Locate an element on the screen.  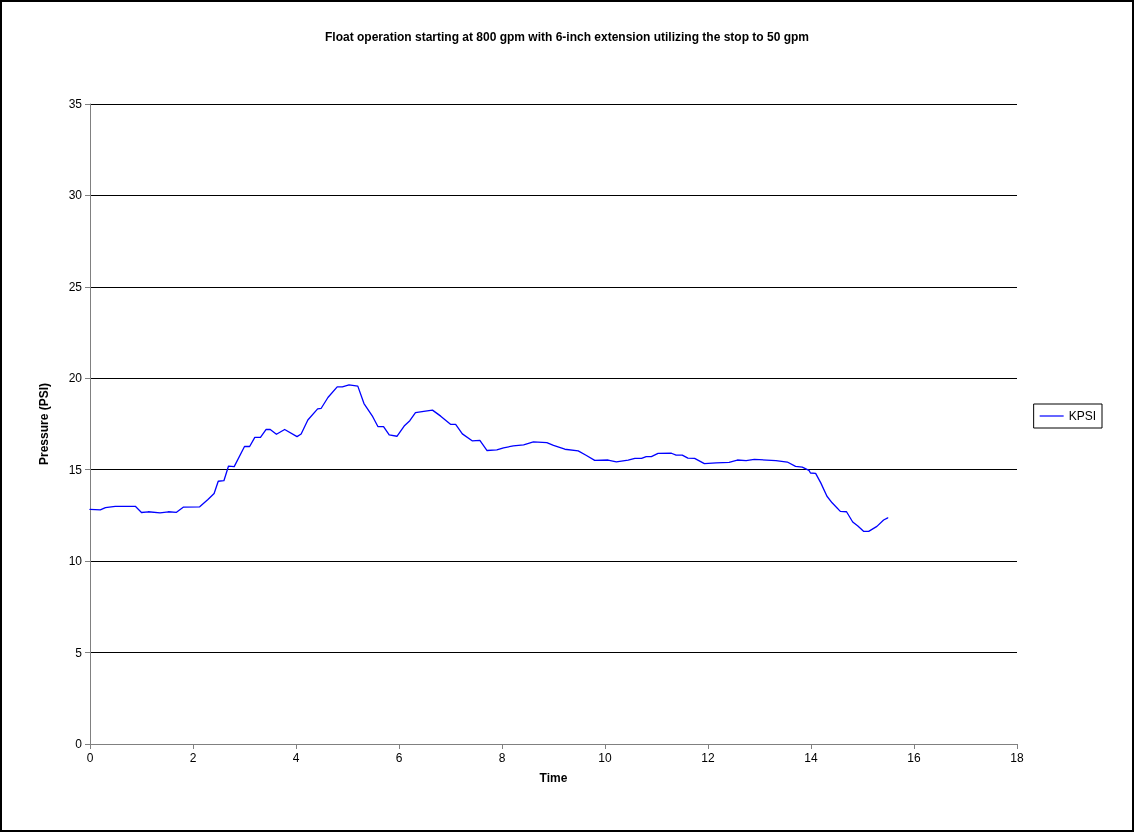
chart-title: Float operation starting at 800 gpm with 6-inch extension utilizing the stop to 50 gpm is located at coordinates (567, 37).